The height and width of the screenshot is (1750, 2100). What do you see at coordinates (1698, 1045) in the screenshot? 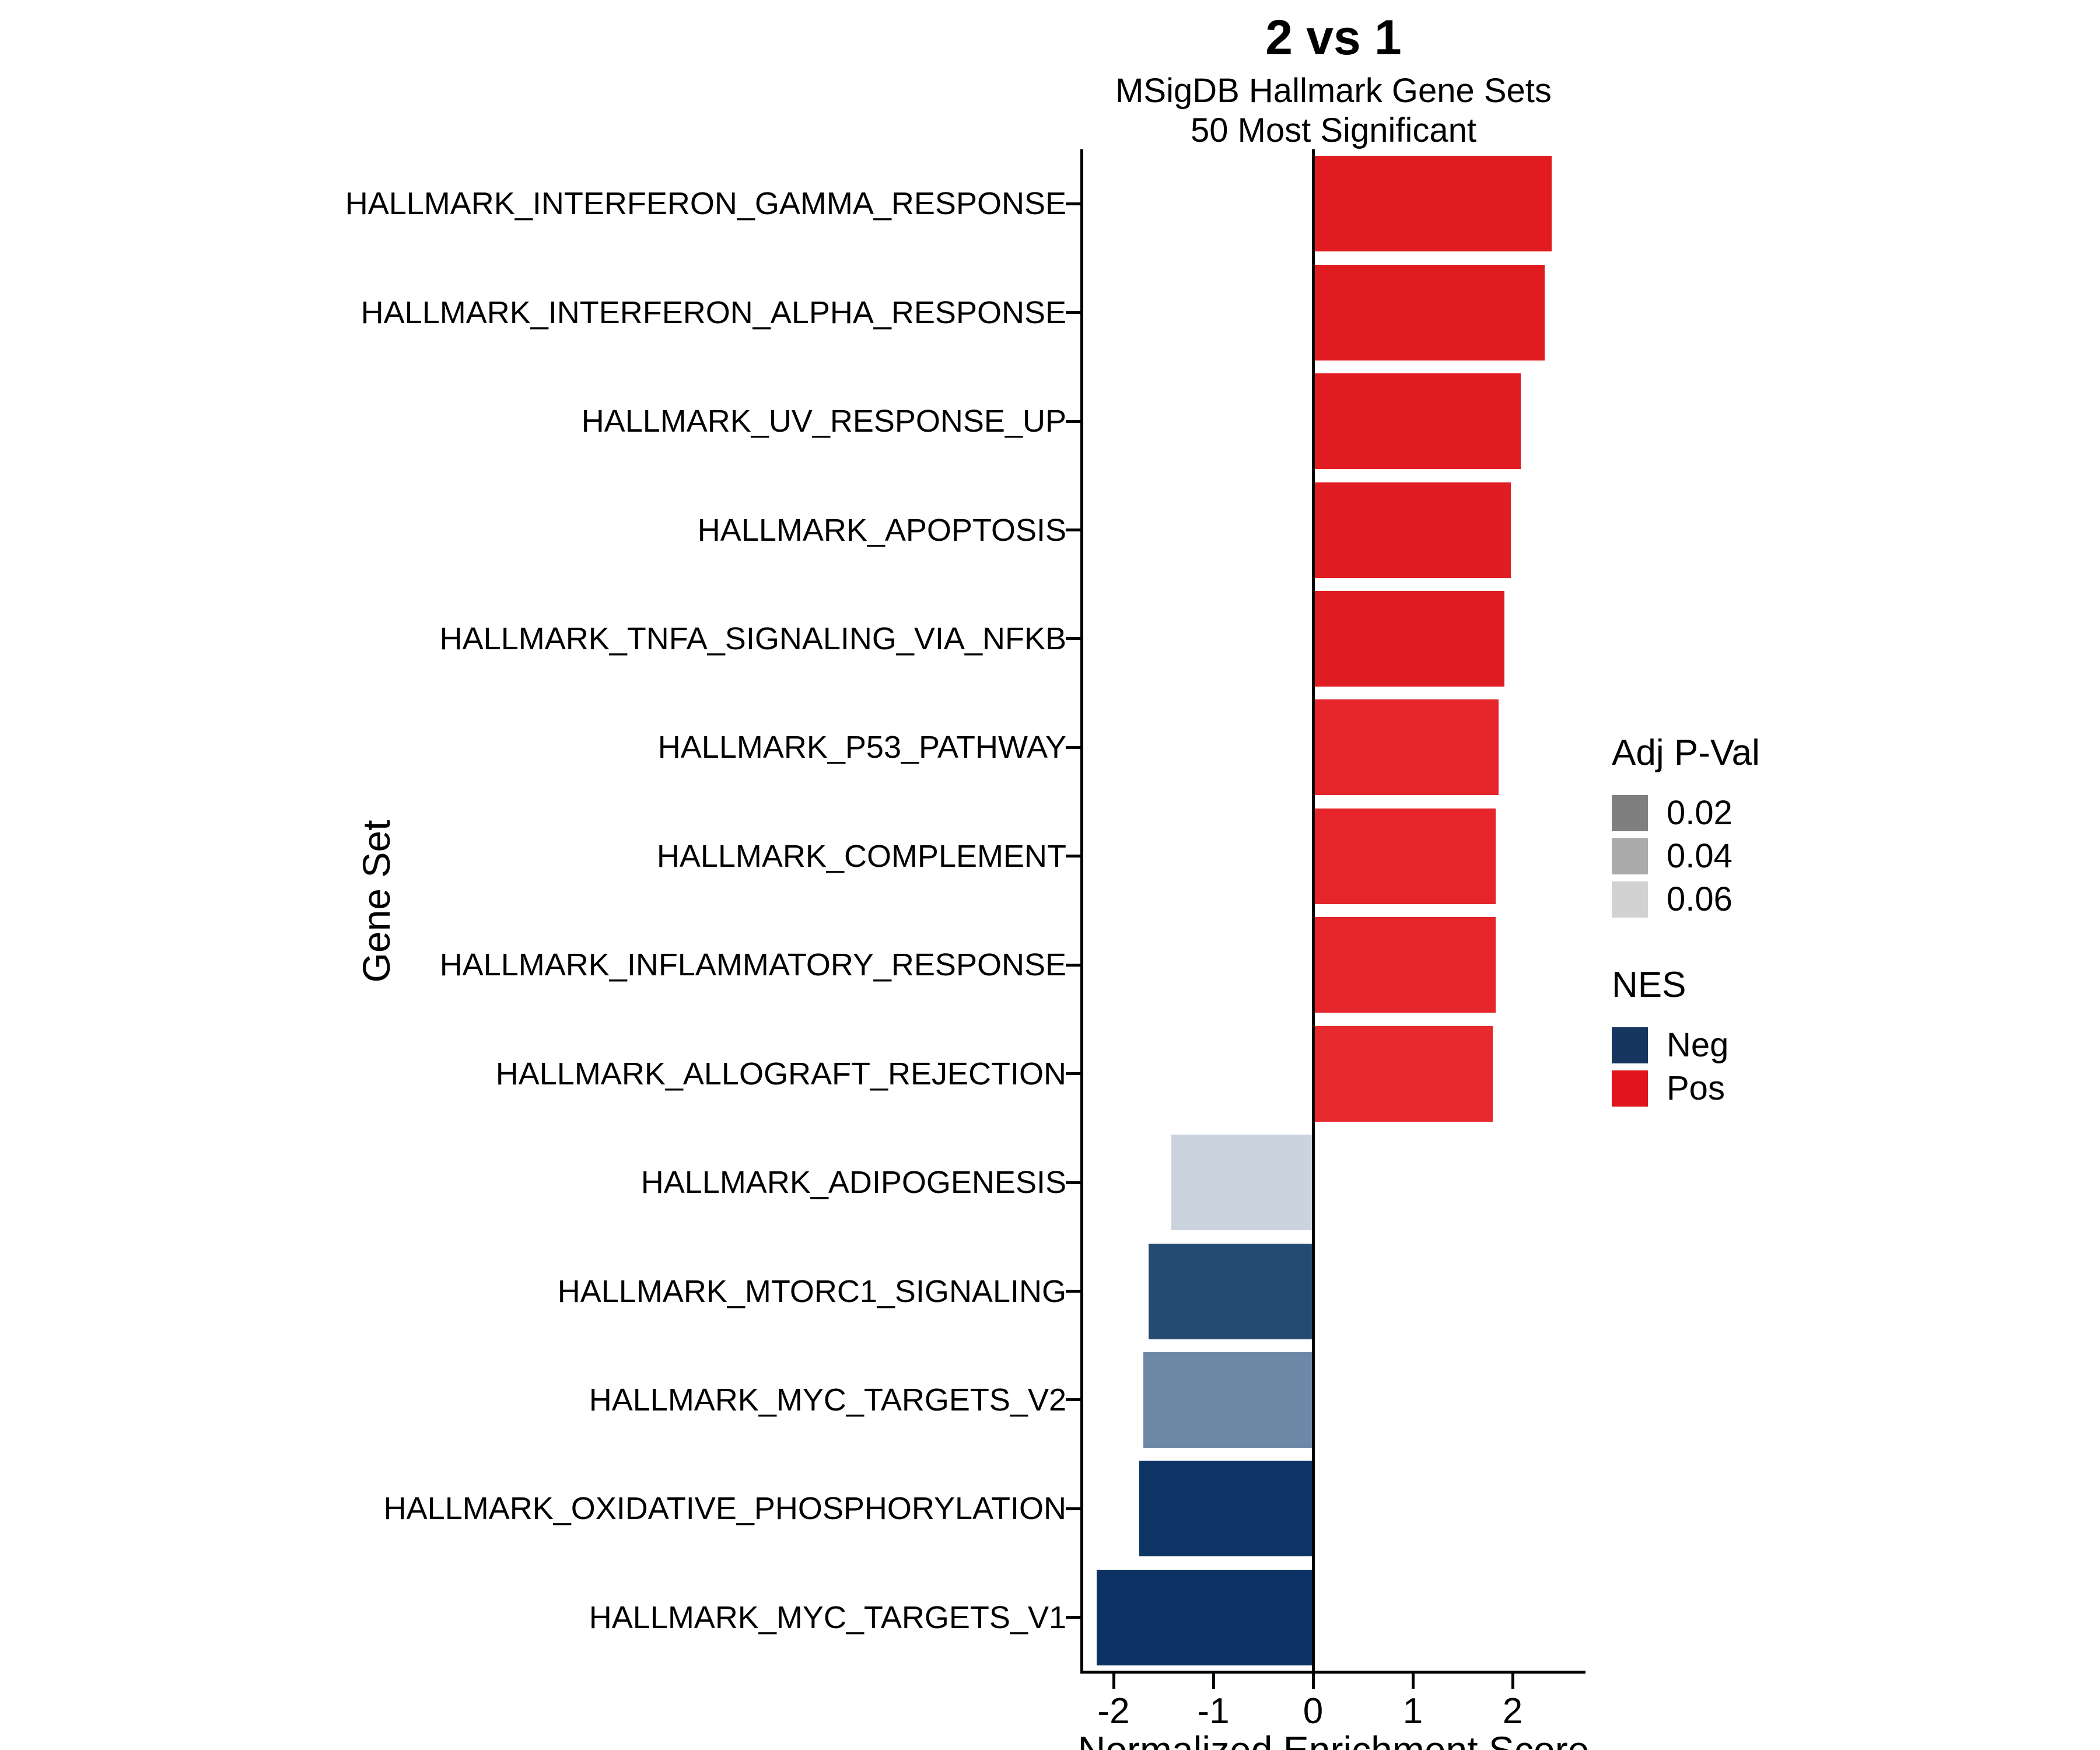
I see `nes-neg-label: Neg` at bounding box center [1698, 1045].